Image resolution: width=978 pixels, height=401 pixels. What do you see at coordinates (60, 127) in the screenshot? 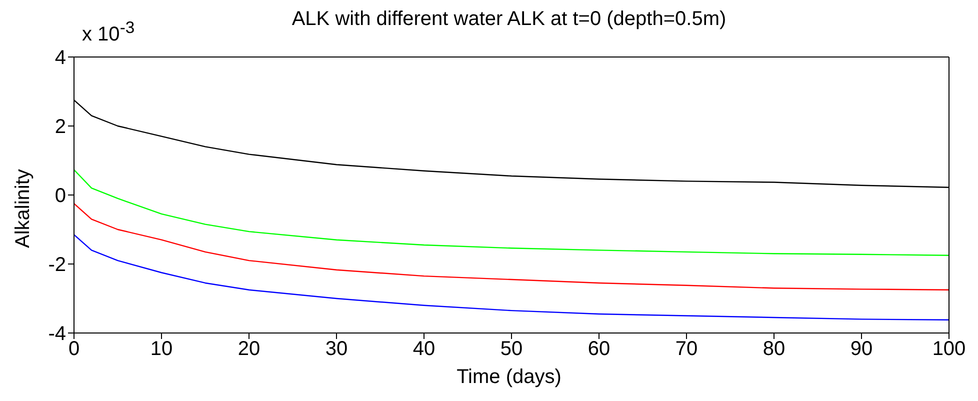
I see `y-tick-label: 2` at bounding box center [60, 127].